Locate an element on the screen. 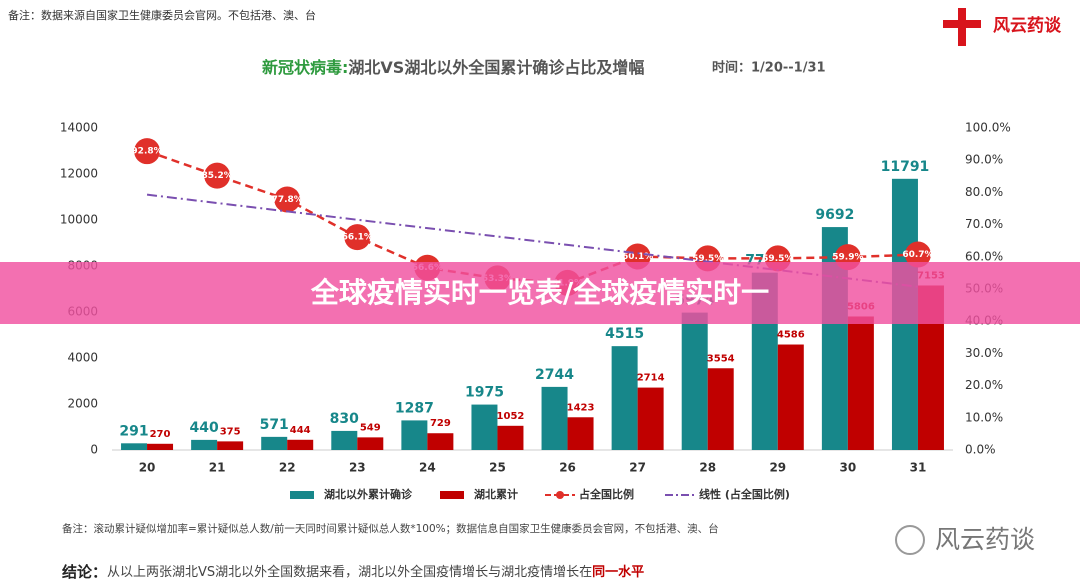 This screenshot has height=587, width=1080. x-tick-label: 31 is located at coordinates (918, 468).